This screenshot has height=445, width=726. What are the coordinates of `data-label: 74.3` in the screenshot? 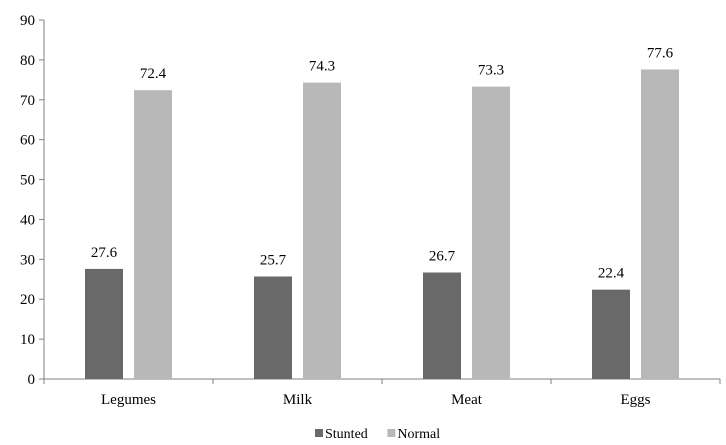 It's located at (322, 67).